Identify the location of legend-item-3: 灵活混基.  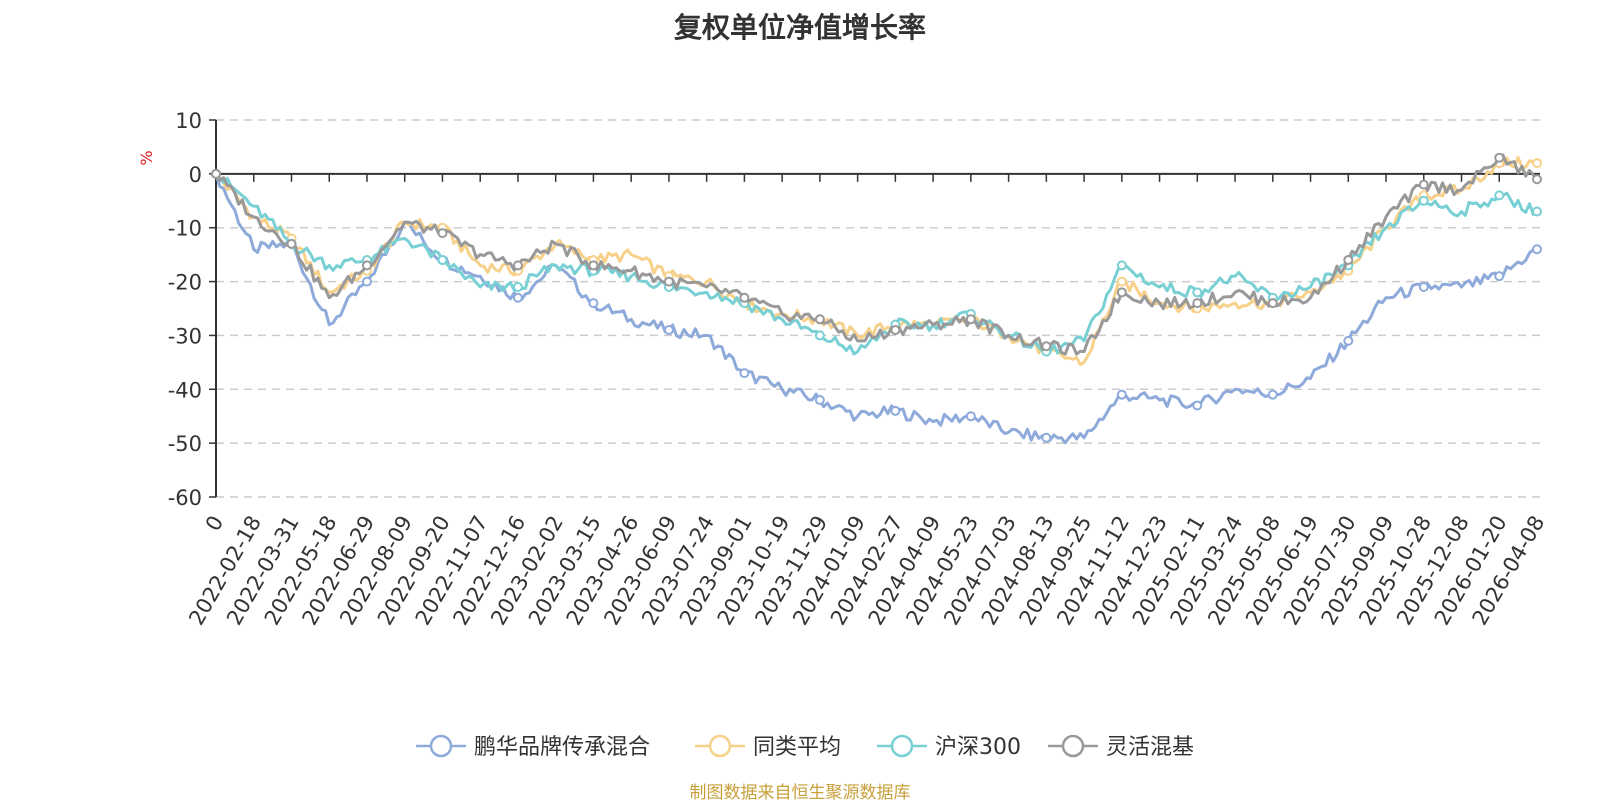
(1121, 747).